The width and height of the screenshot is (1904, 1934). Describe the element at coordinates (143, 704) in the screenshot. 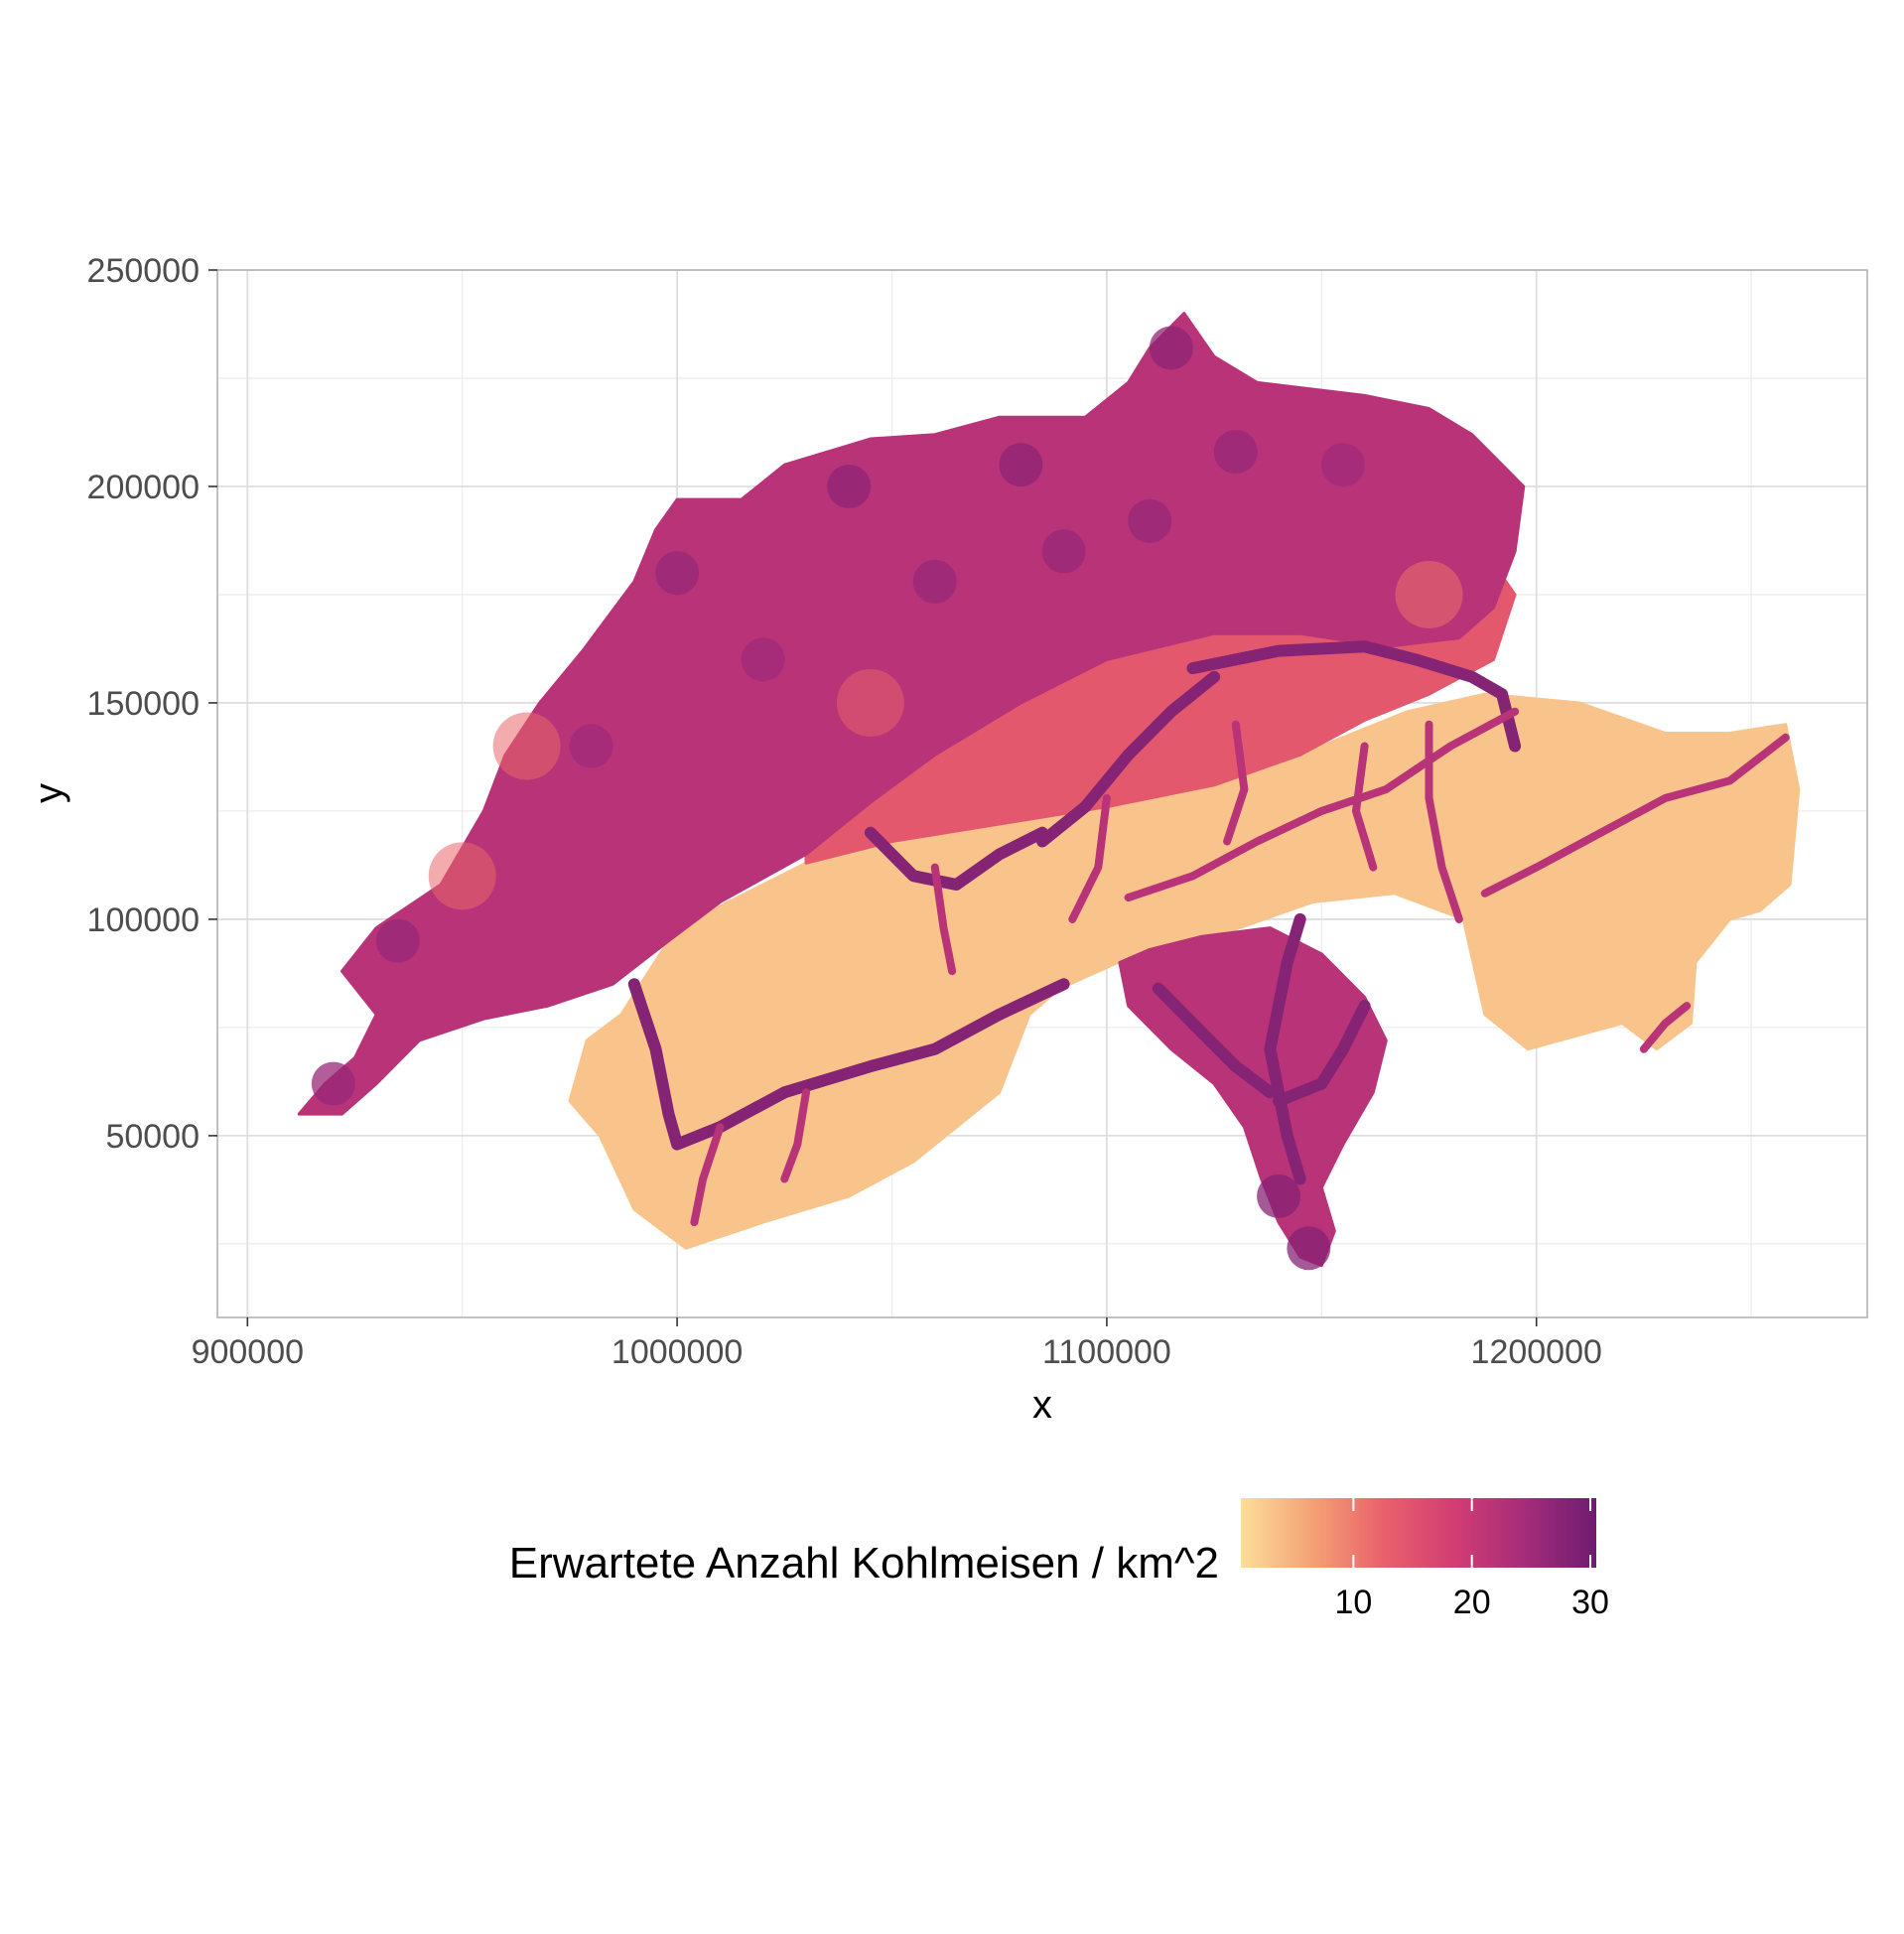

I see `y-tick-label: 150000` at that location.